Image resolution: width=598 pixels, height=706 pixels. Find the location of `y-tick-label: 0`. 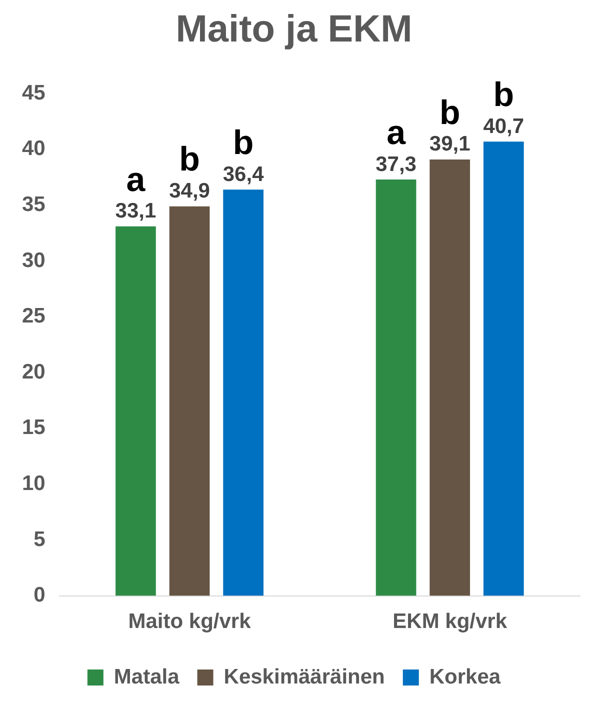

y-tick-label: 0 is located at coordinates (40, 595).